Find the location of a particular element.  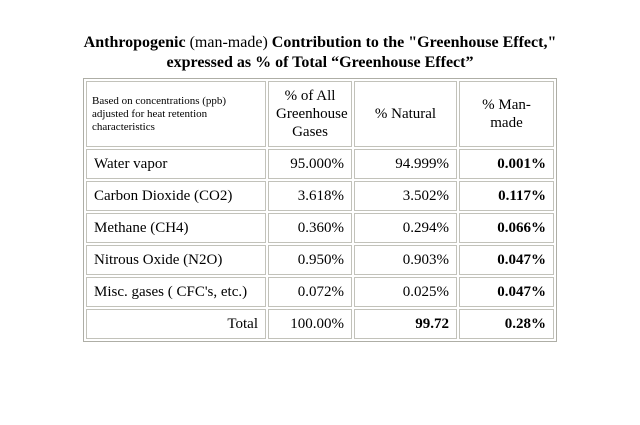

table-row-methane: Methane (CH4) 0.360% 0.294% 0.066% is located at coordinates (320, 228).